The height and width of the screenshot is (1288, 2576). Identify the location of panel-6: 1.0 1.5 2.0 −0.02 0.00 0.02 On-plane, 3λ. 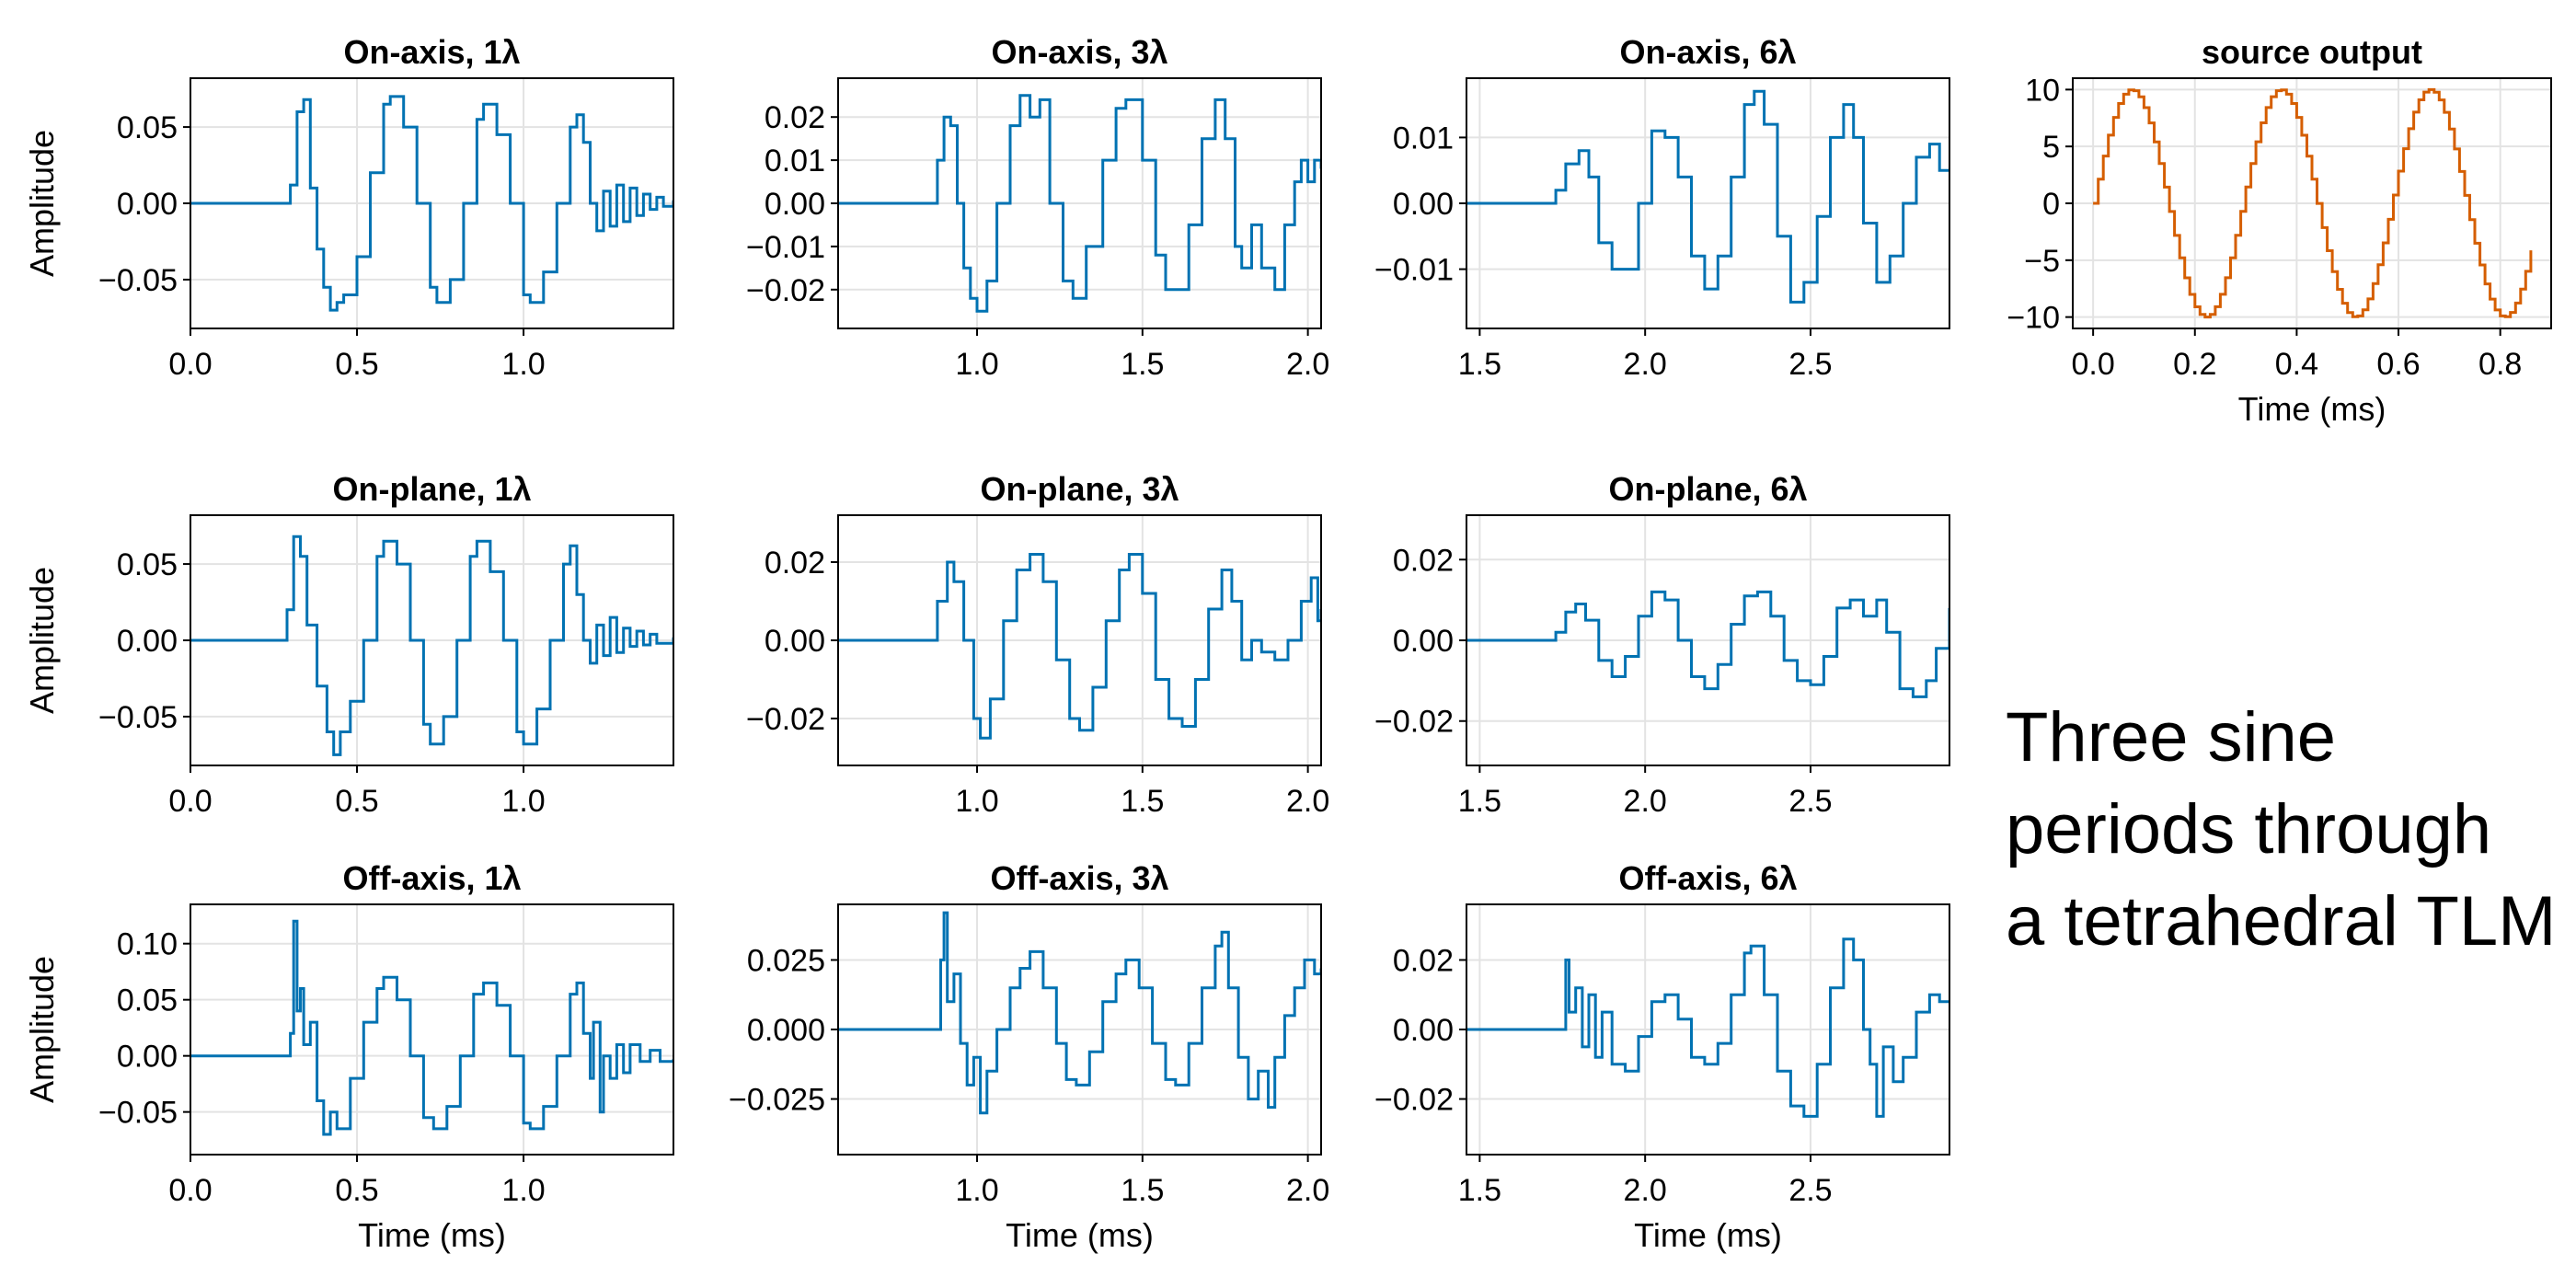
(1037, 644).